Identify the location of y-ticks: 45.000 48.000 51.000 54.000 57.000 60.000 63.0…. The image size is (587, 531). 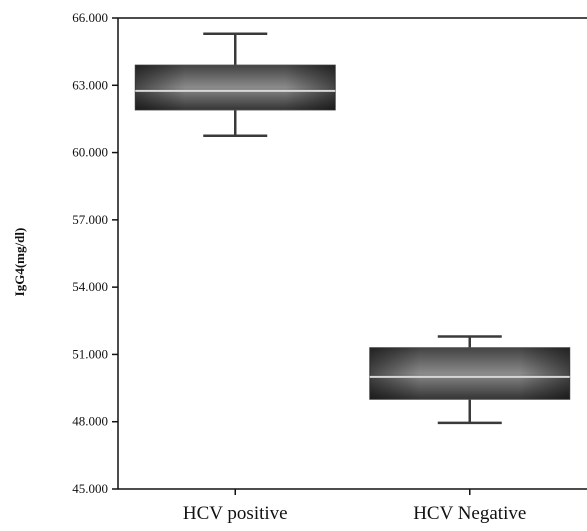
(95, 253).